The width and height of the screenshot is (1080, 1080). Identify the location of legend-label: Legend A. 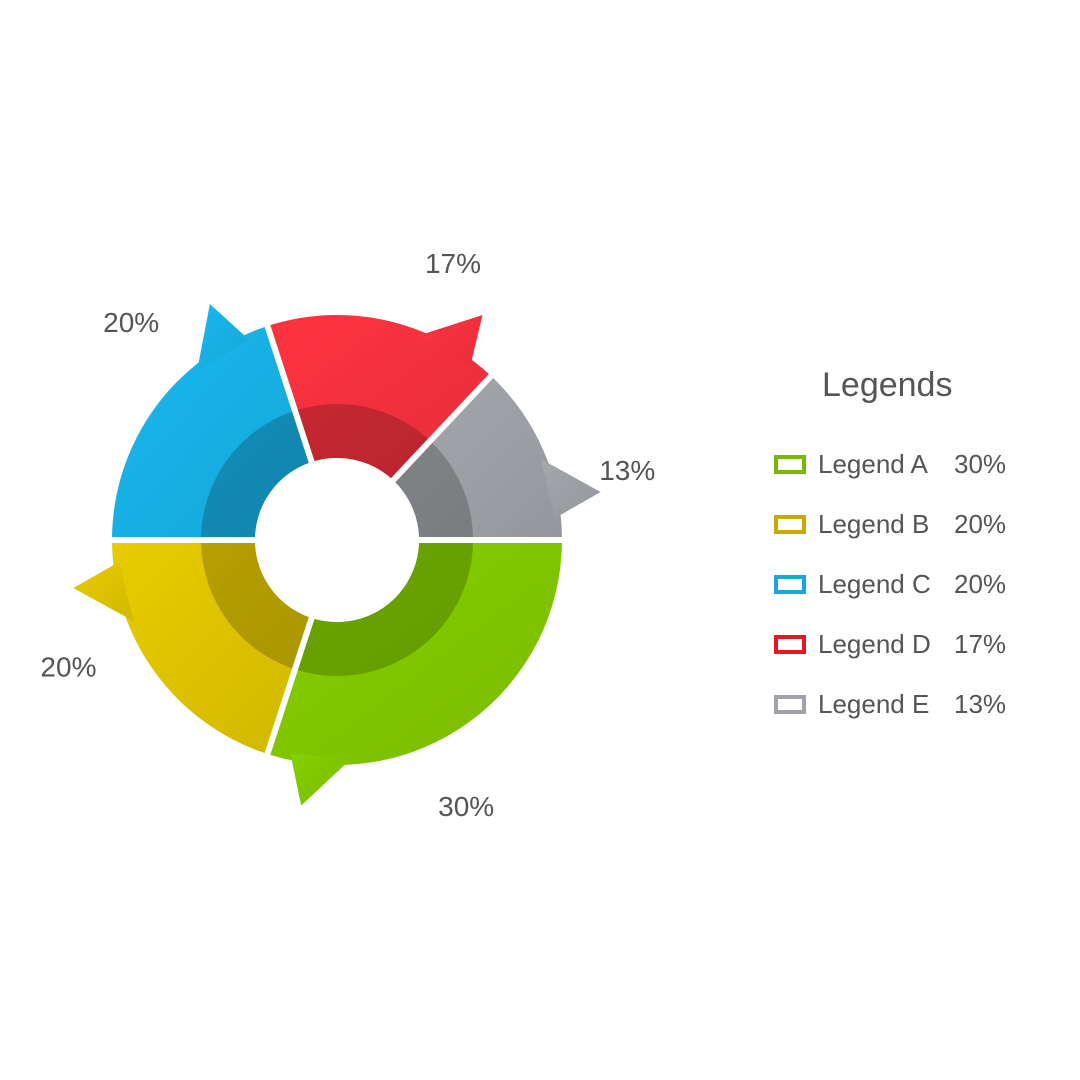
(873, 463).